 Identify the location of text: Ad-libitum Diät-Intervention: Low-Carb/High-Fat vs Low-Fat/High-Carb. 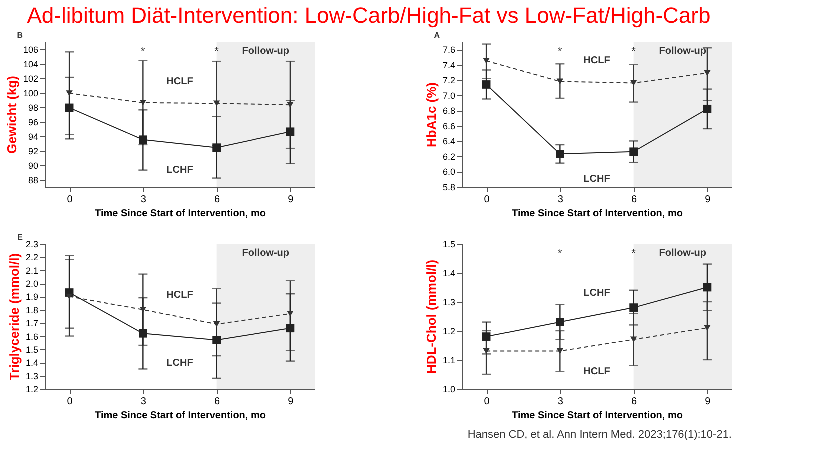
(369, 15).